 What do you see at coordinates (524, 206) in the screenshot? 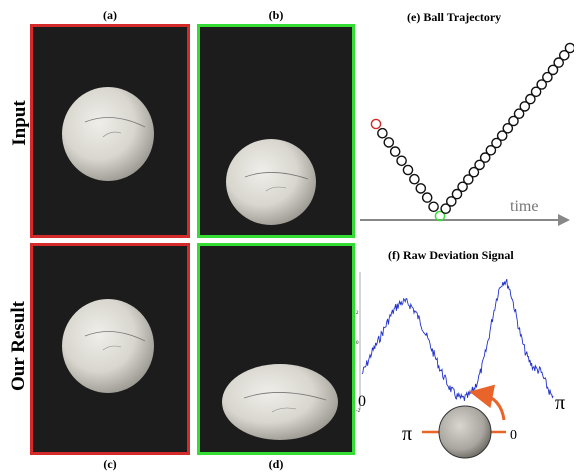
I see `time-label: time` at bounding box center [524, 206].